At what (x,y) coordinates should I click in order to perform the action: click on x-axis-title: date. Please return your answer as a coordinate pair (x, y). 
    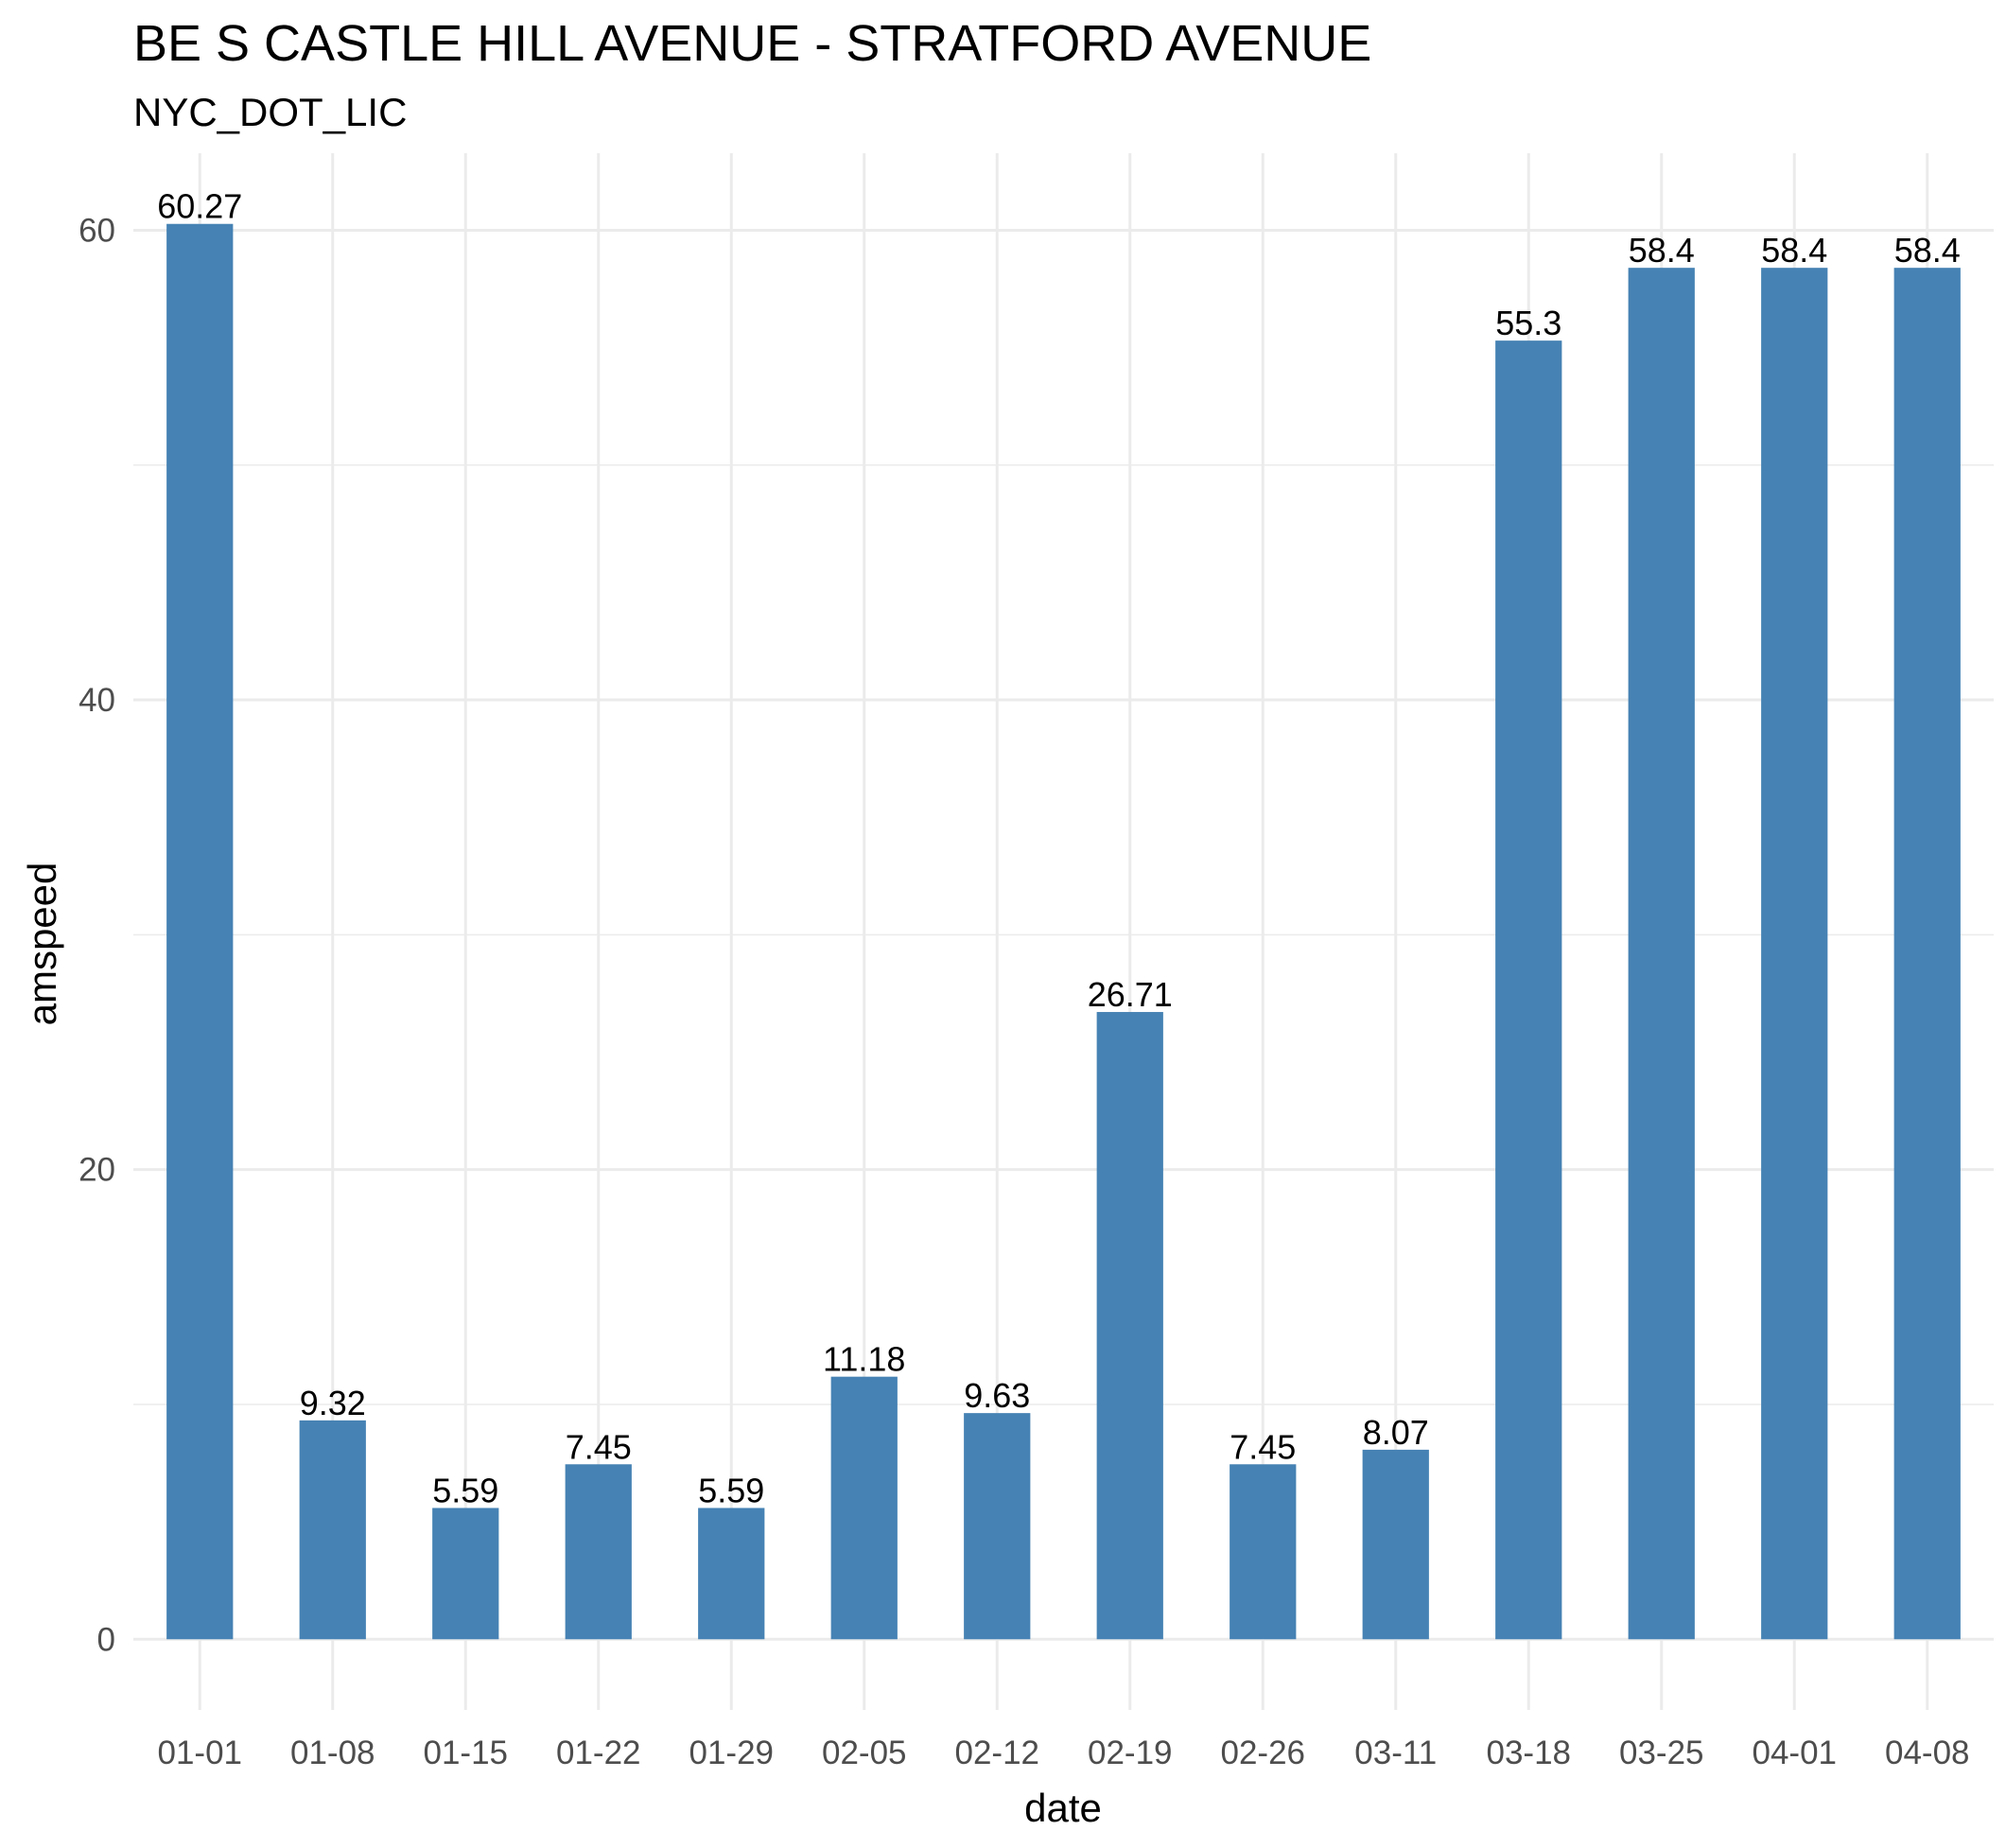
    Looking at the image, I should click on (1063, 1808).